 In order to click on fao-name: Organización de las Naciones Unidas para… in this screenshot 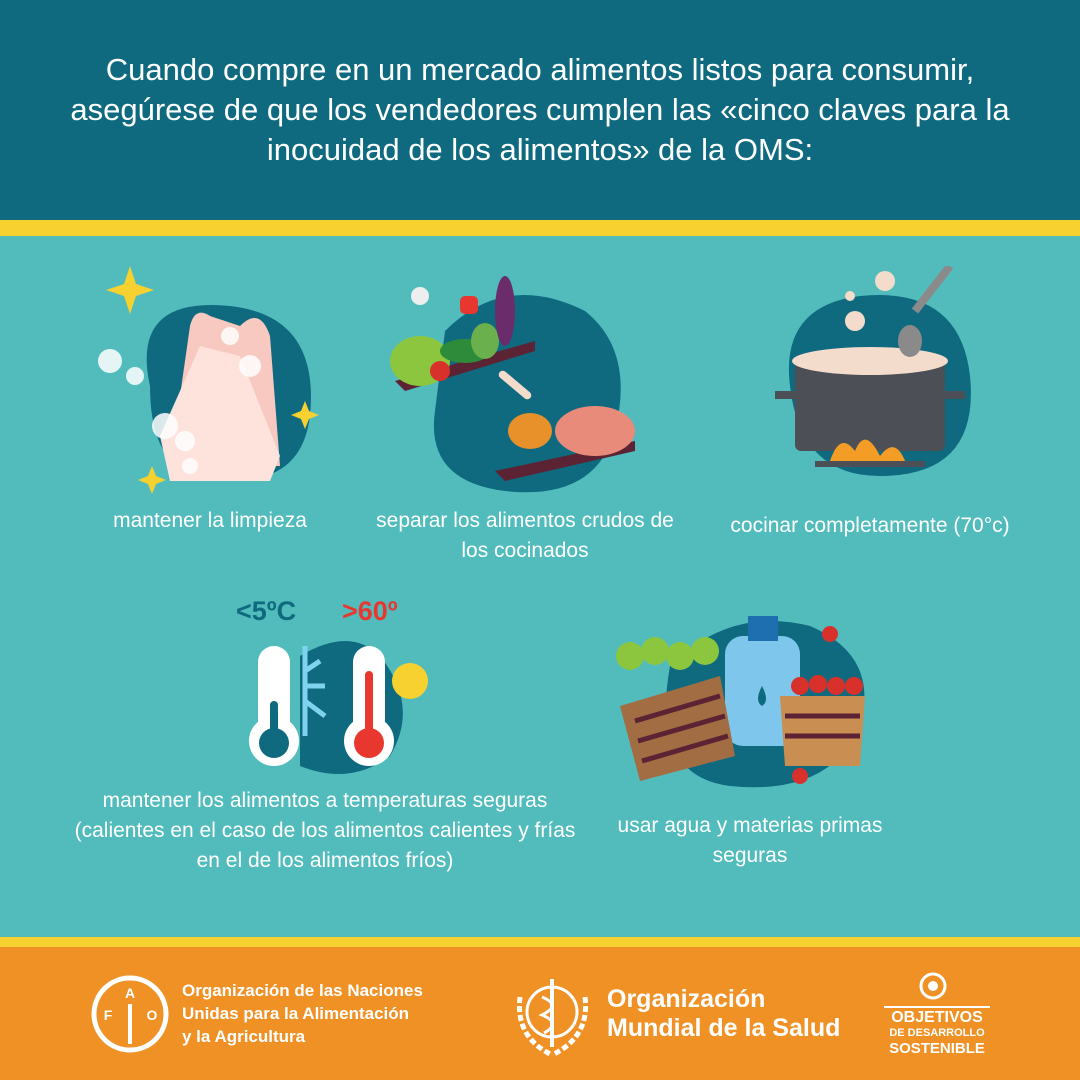, I will do `click(302, 1013)`.